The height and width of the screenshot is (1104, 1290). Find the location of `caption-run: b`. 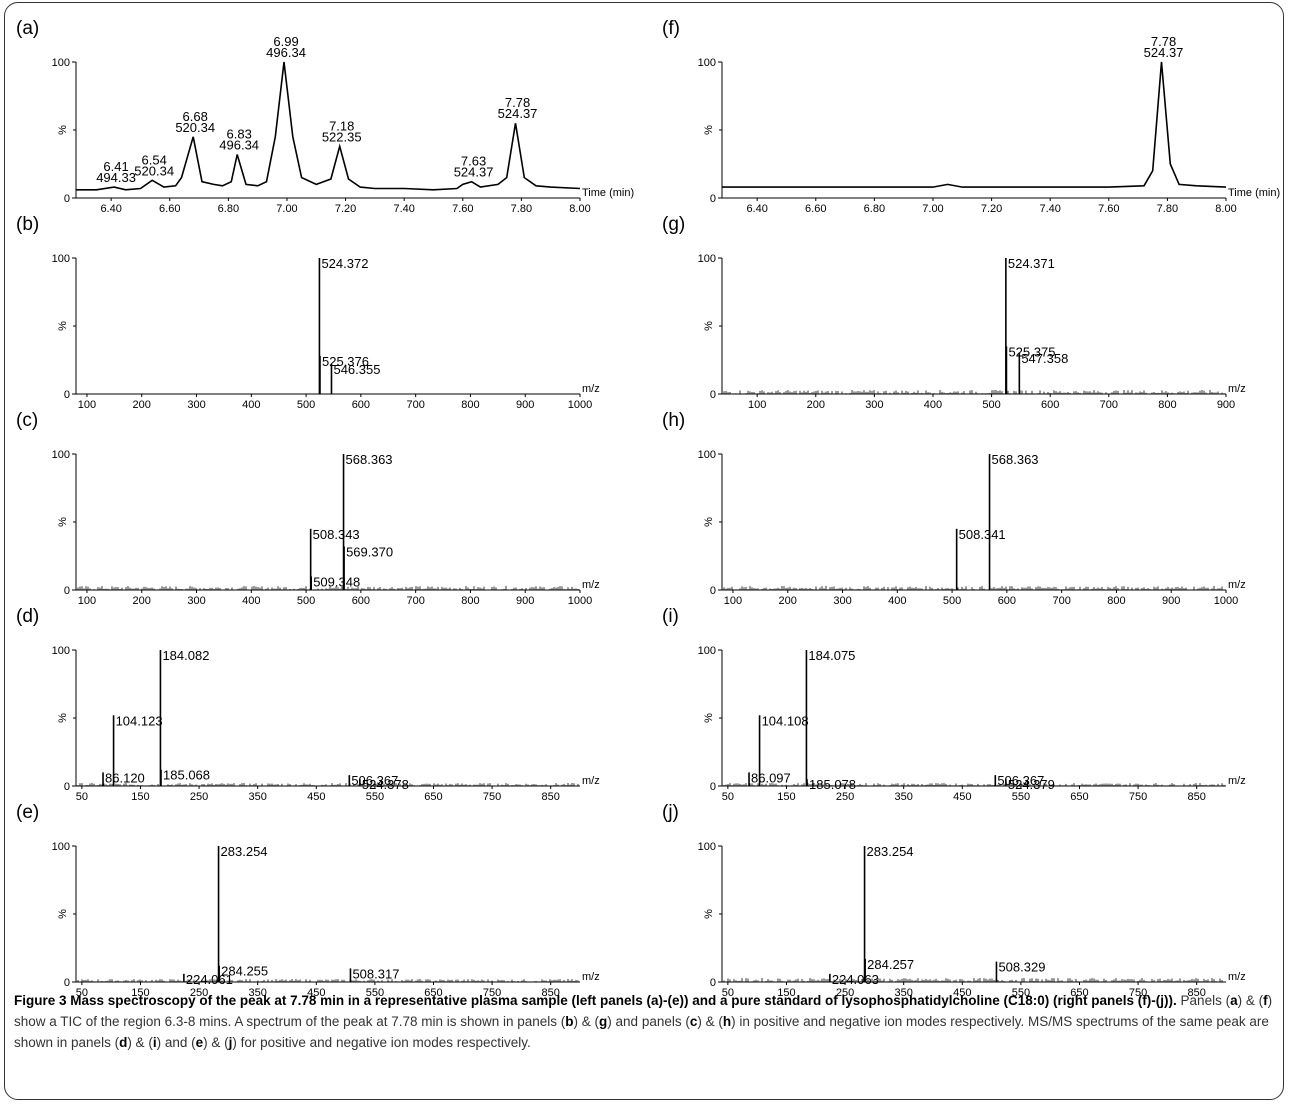

caption-run: b is located at coordinates (569, 1021).